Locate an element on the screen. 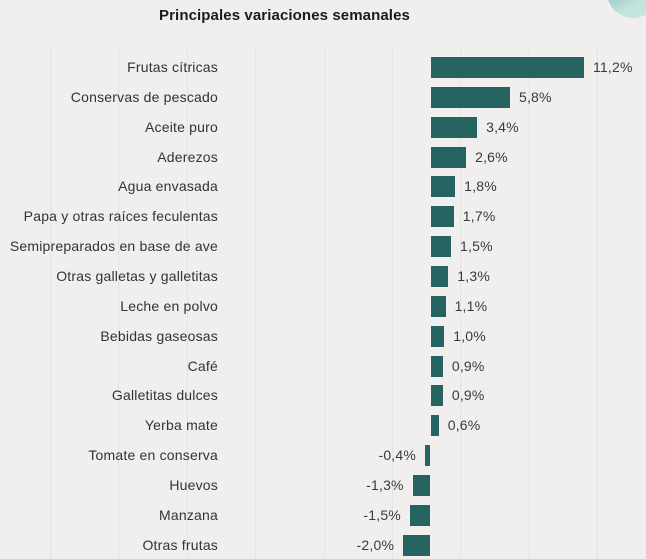  category-label: Frutas cítricas is located at coordinates (172, 67).